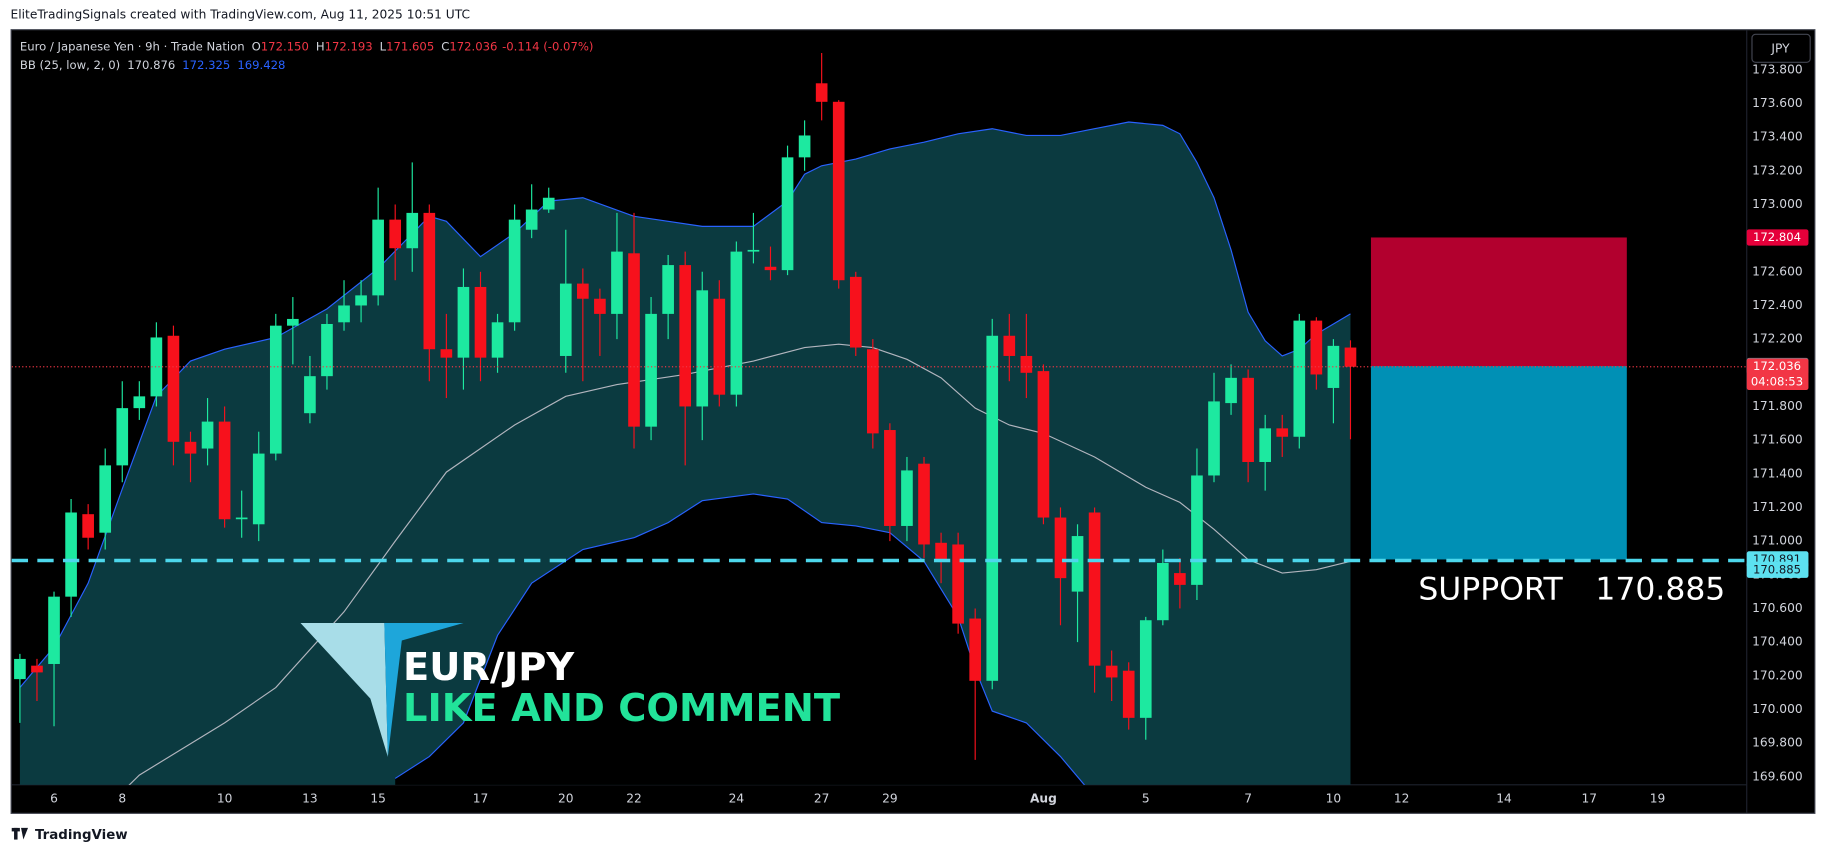  Describe the element at coordinates (1777, 608) in the screenshot. I see `y-tick-label: 170.600` at that location.